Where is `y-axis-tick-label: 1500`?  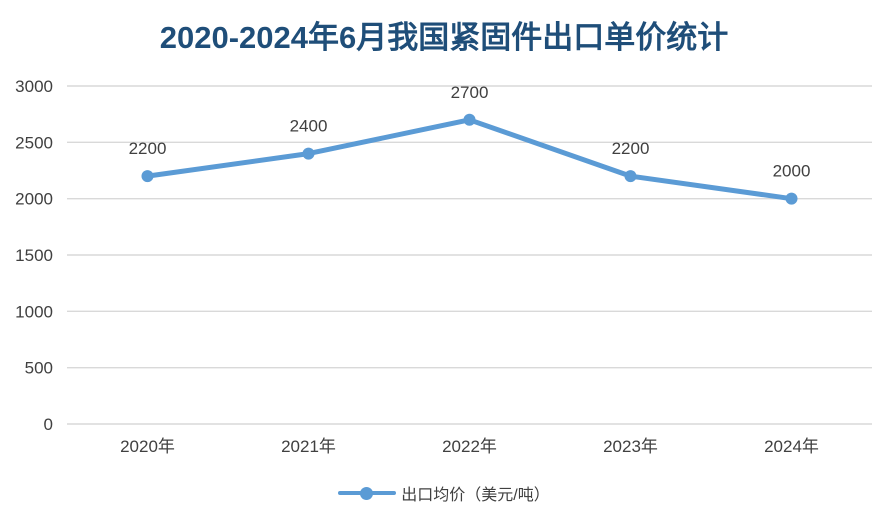 y-axis-tick-label: 1500 is located at coordinates (34, 255).